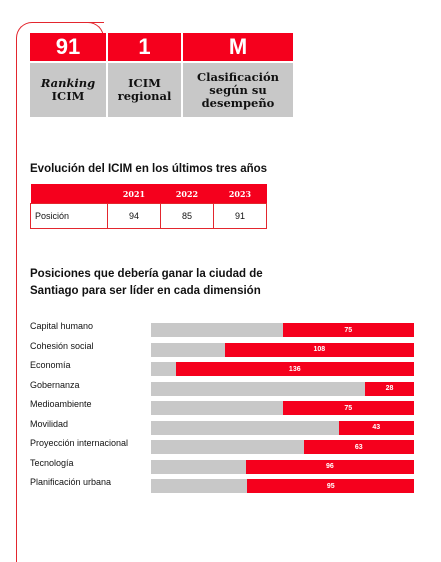 This screenshot has height=562, width=441. Describe the element at coordinates (68, 96) in the screenshot. I see `kpi-ranking-label-2: ICIM` at that location.